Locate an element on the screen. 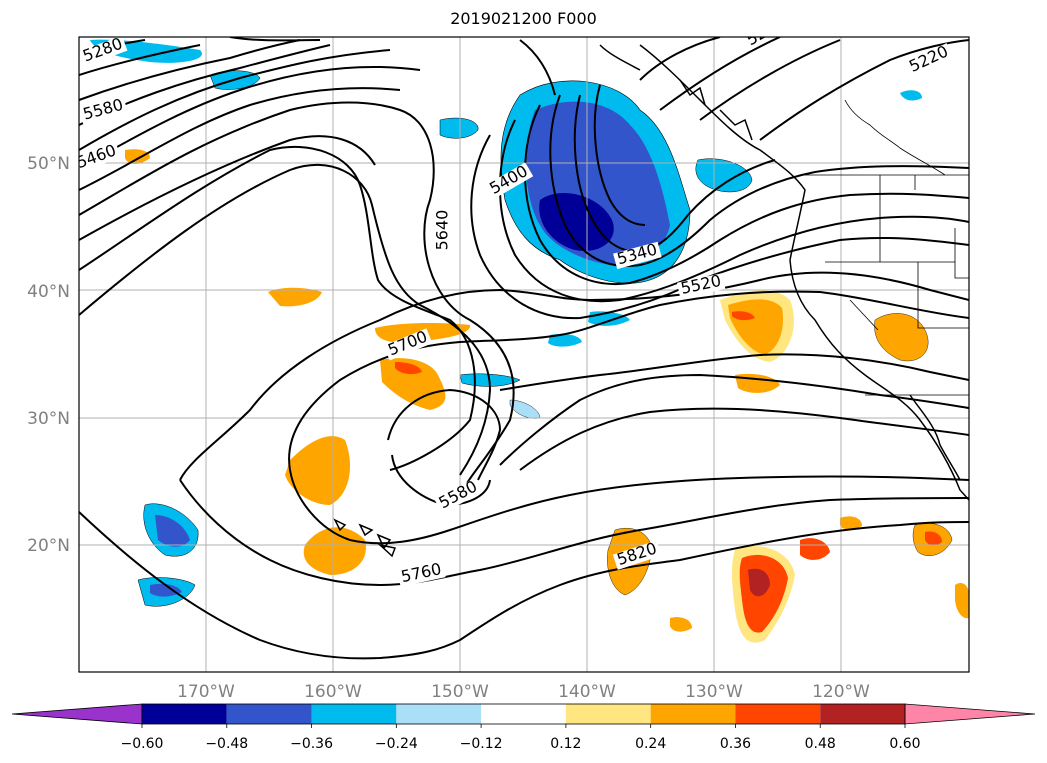 The image size is (1047, 763). lon-label-150w: 150°W is located at coordinates (460, 692).